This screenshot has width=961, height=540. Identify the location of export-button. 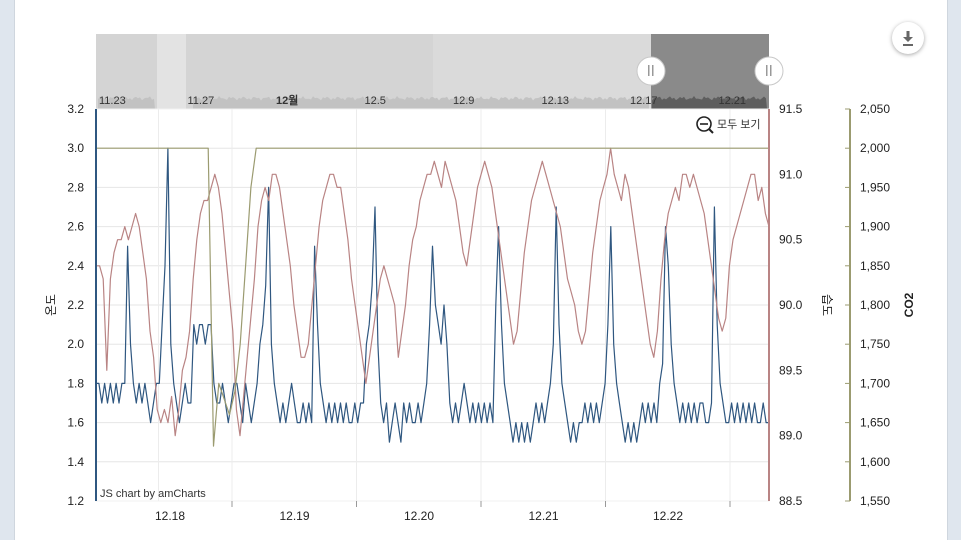
(908, 38).